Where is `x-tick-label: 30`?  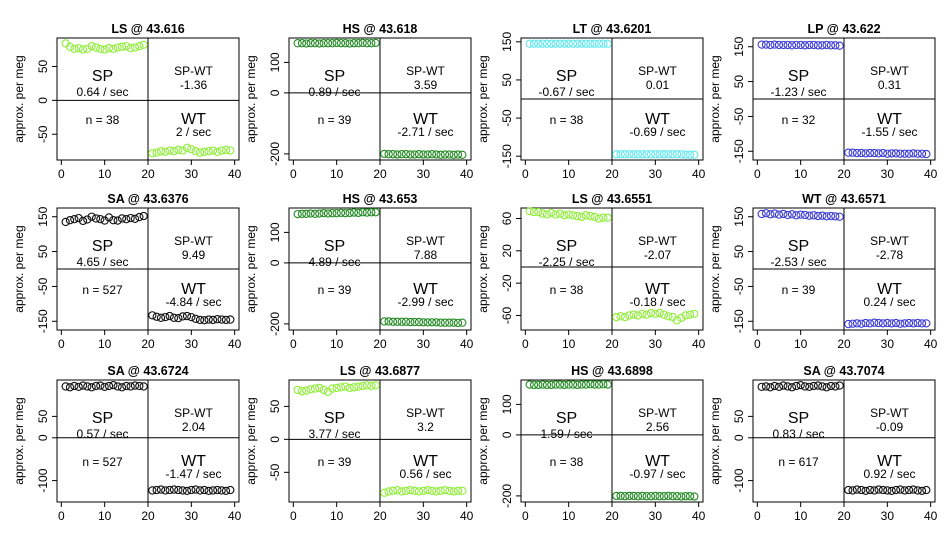
x-tick-label: 30 is located at coordinates (192, 516).